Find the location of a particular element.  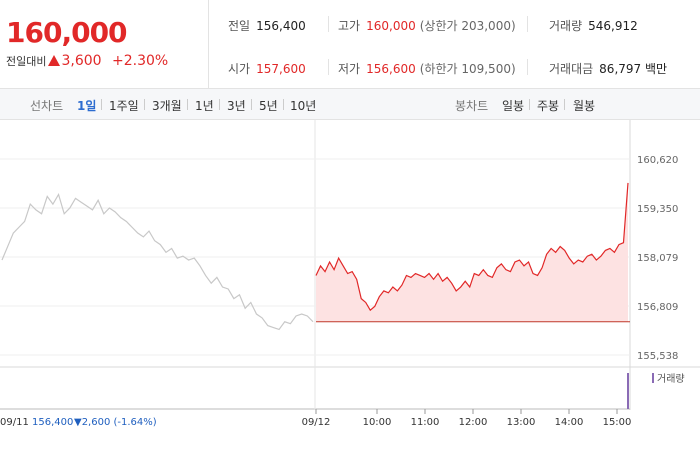

stat-prev-close: 전일 156,400 is located at coordinates (267, 26).